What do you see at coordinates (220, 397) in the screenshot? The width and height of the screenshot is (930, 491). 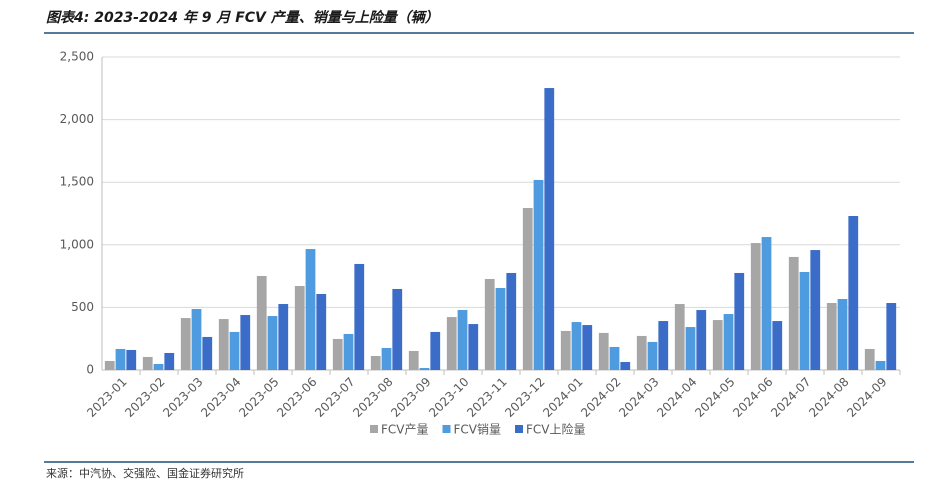 I see `x-tick-label: 2023-04` at bounding box center [220, 397].